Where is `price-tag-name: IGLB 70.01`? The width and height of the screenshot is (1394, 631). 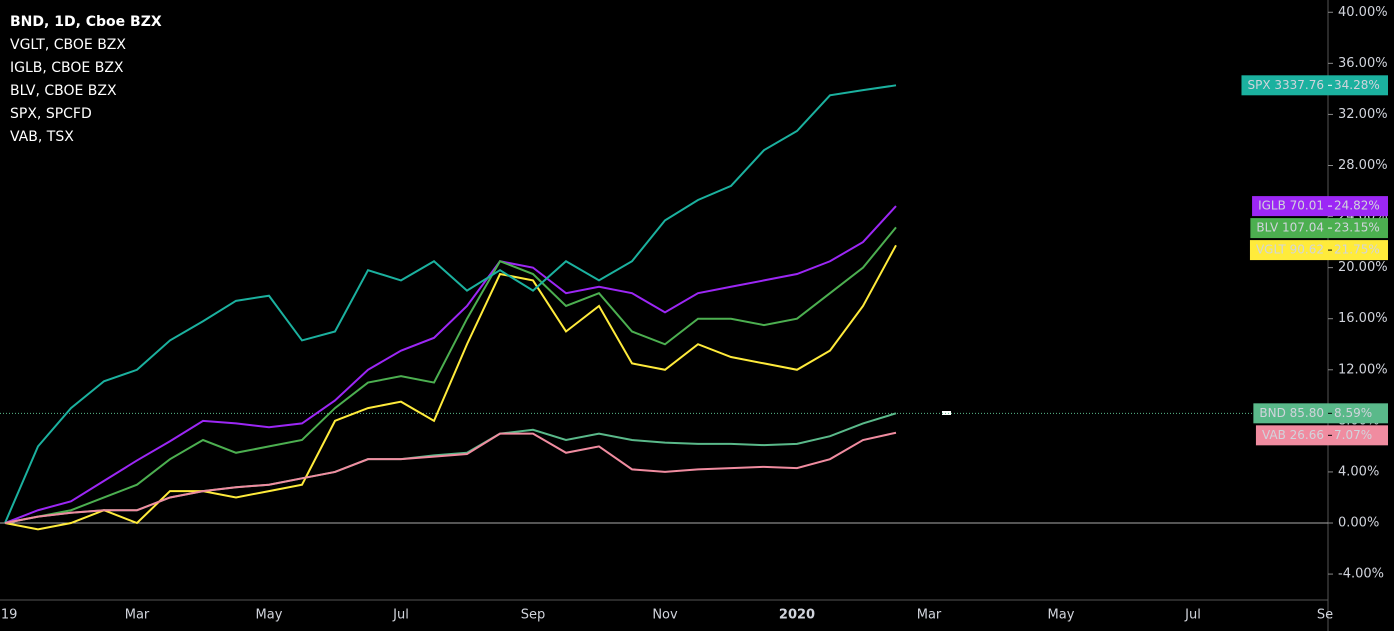 price-tag-name: IGLB 70.01 is located at coordinates (1291, 206).